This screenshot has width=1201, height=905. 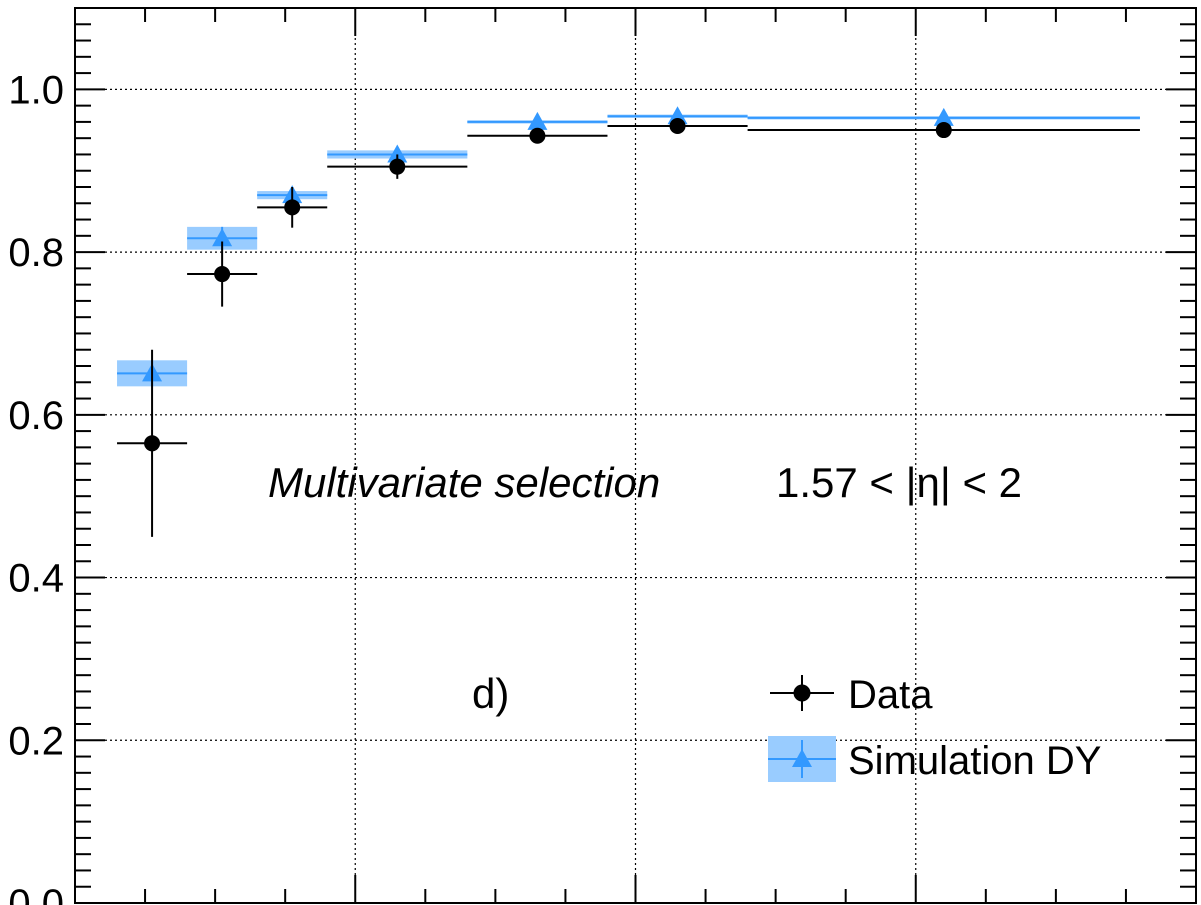 What do you see at coordinates (36, 90) in the screenshot?
I see `y-tick-label: 1.0` at bounding box center [36, 90].